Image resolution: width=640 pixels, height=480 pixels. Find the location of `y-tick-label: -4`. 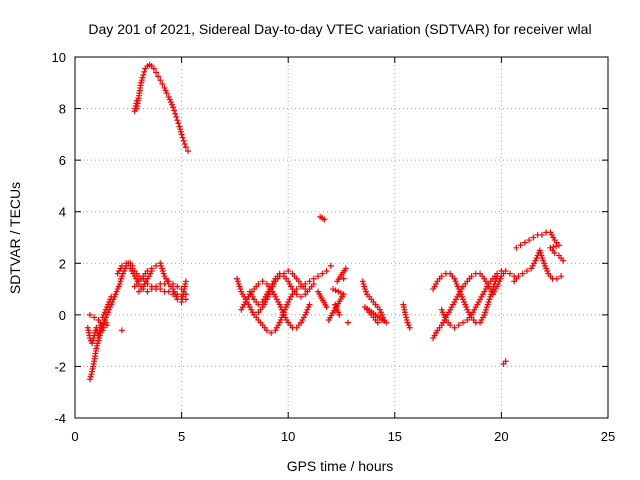

y-tick-label: -4 is located at coordinates (60, 418).